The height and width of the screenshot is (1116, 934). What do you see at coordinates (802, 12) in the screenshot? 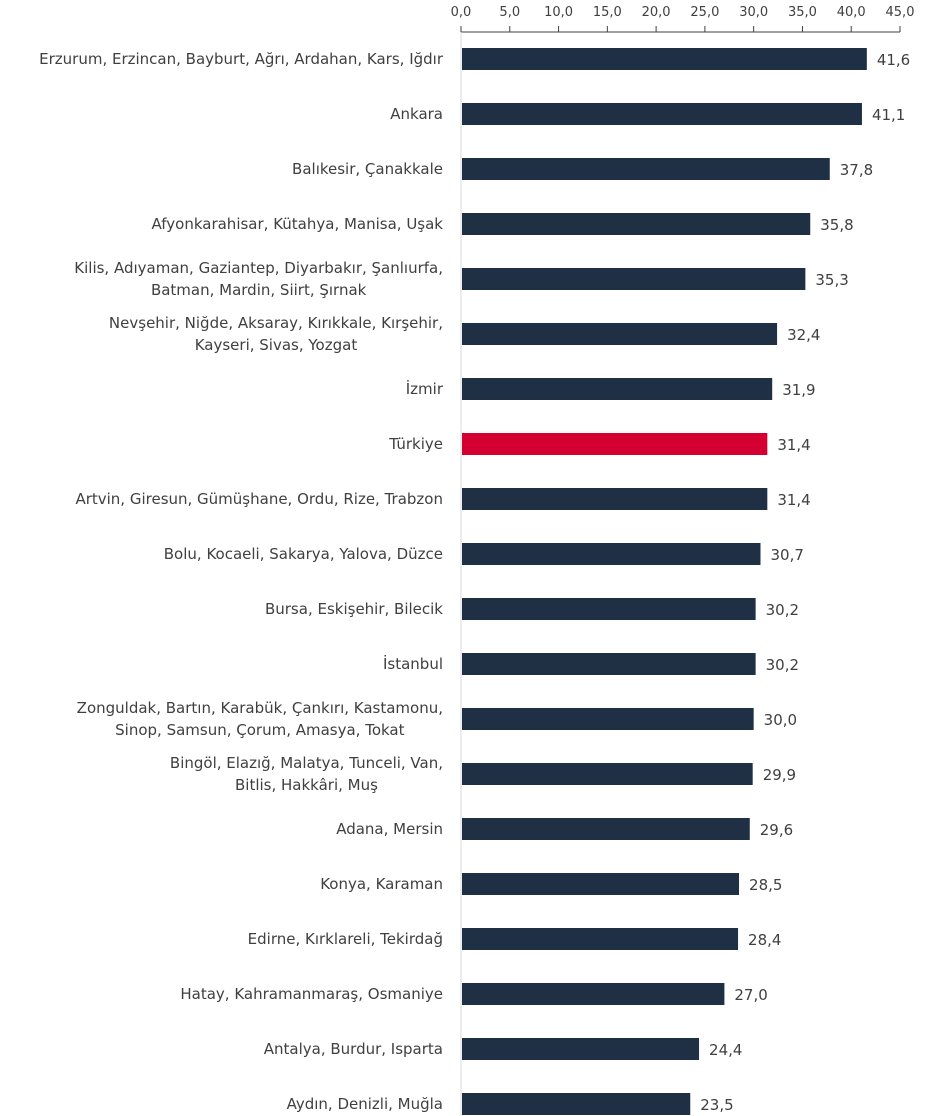
I see `x-tick-label: 35,0` at bounding box center [802, 12].